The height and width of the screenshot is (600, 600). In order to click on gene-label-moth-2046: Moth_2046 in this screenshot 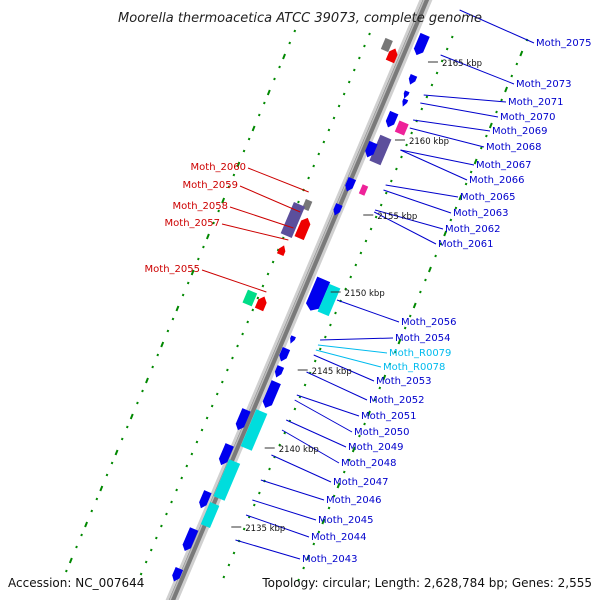, I will do `click(353, 500)`.